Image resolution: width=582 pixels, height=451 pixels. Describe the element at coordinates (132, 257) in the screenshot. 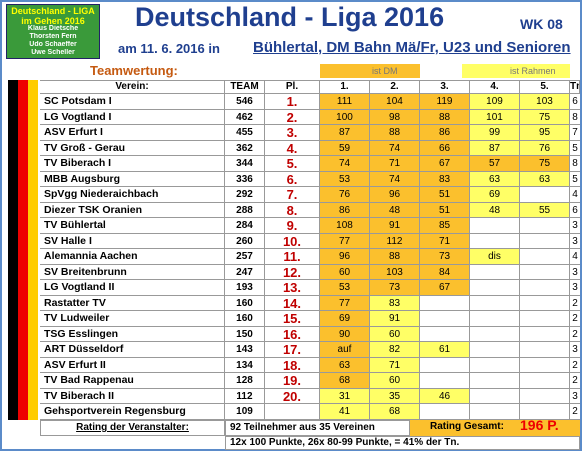

I see `team-name: Alemannia Aachen` at that location.